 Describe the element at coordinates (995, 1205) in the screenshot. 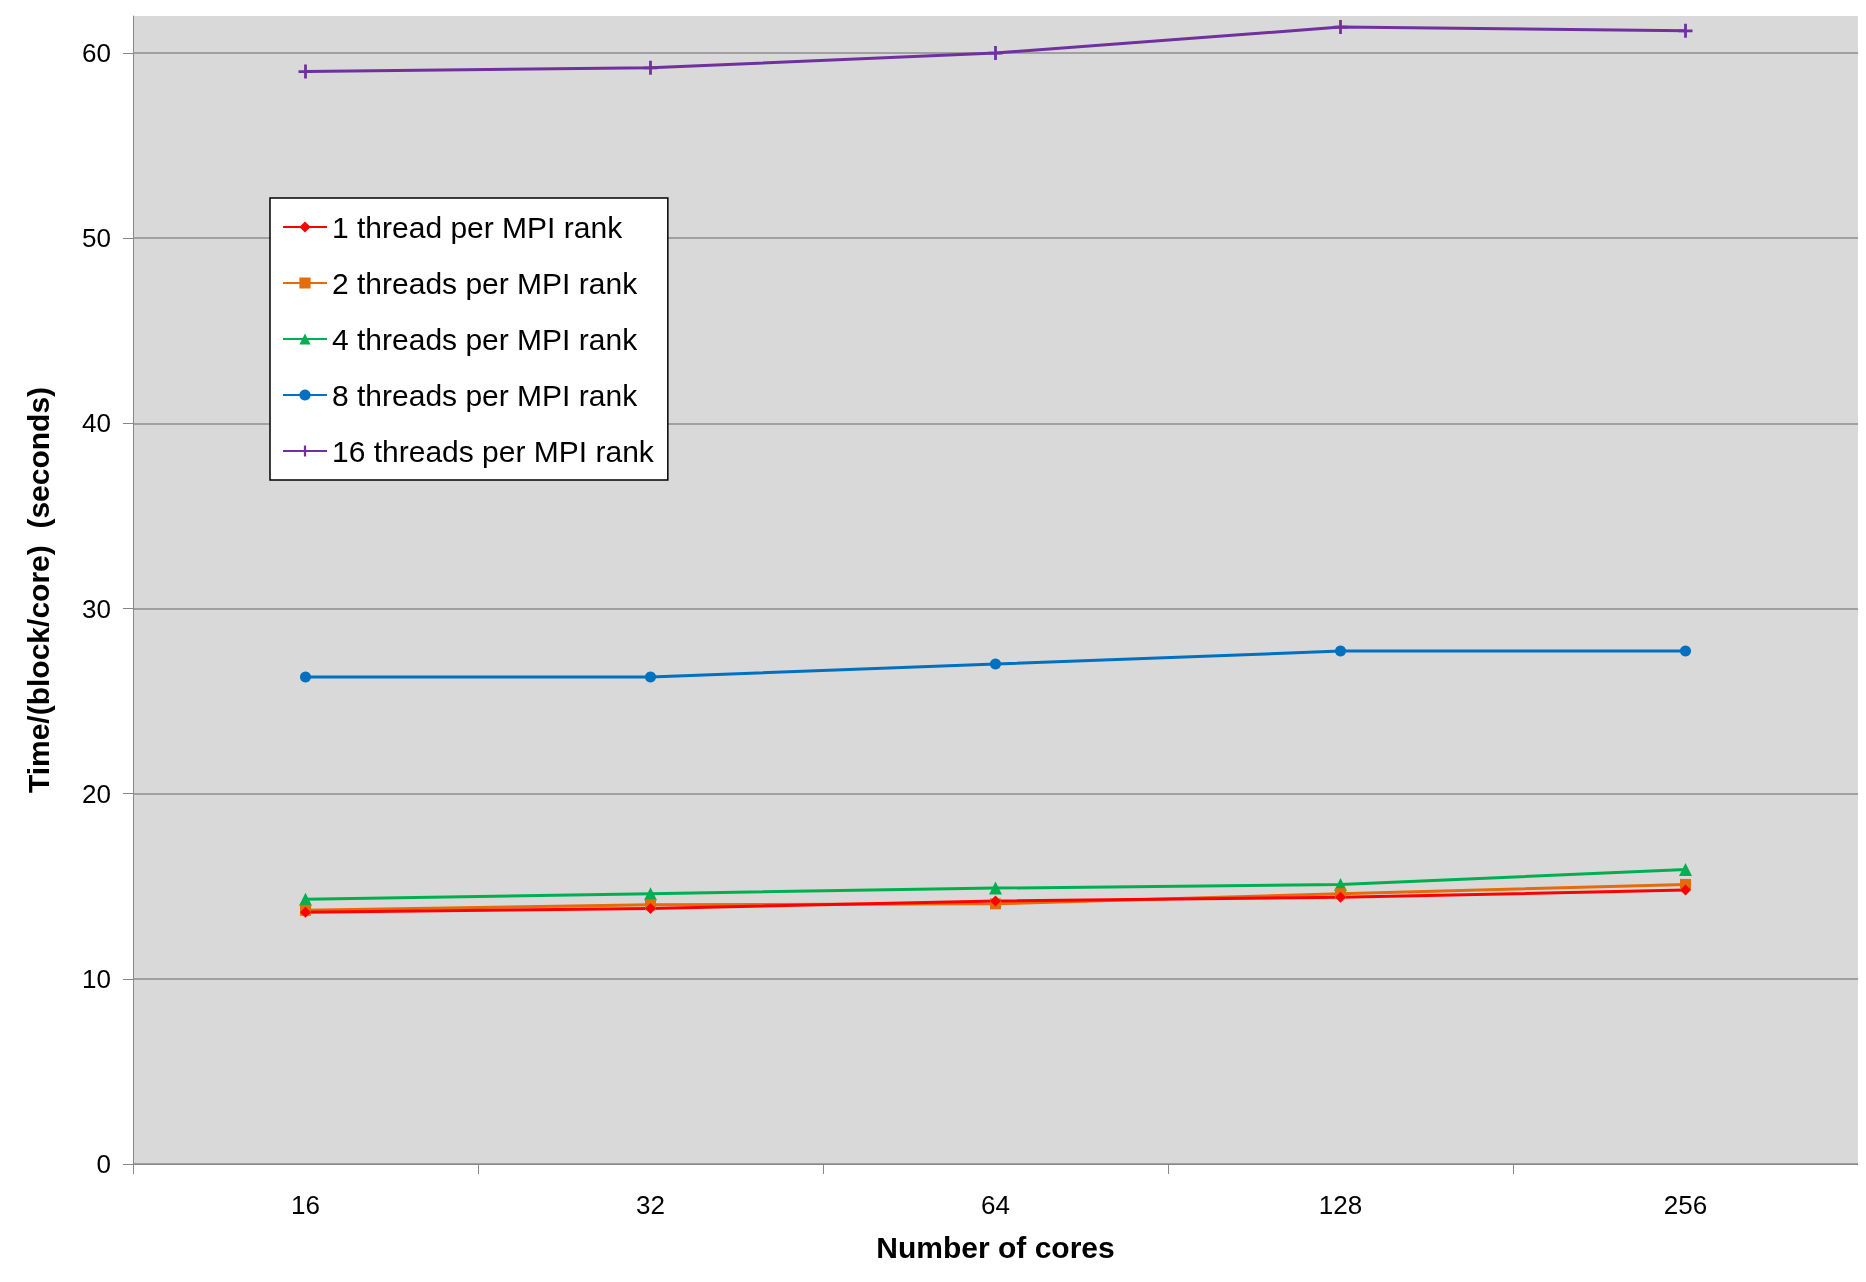

I see `x-tick-label: 64` at that location.